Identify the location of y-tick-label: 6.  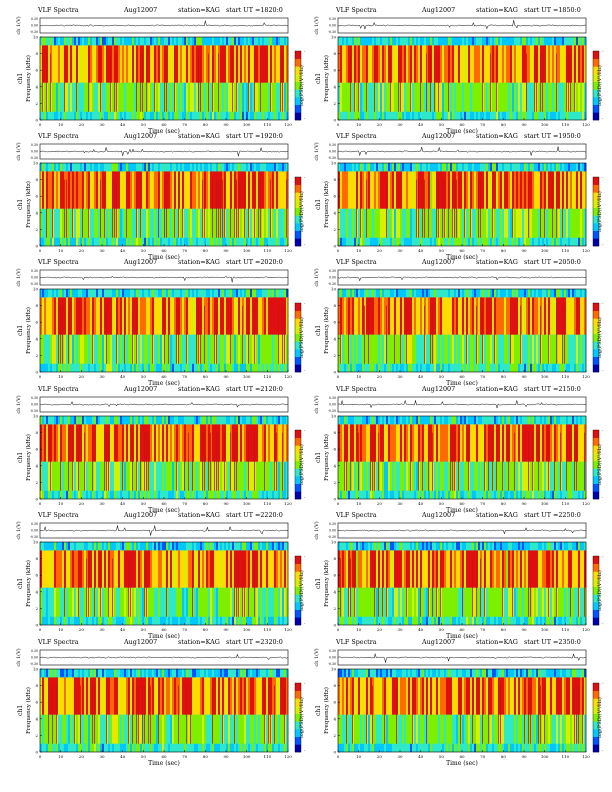
(334, 196).